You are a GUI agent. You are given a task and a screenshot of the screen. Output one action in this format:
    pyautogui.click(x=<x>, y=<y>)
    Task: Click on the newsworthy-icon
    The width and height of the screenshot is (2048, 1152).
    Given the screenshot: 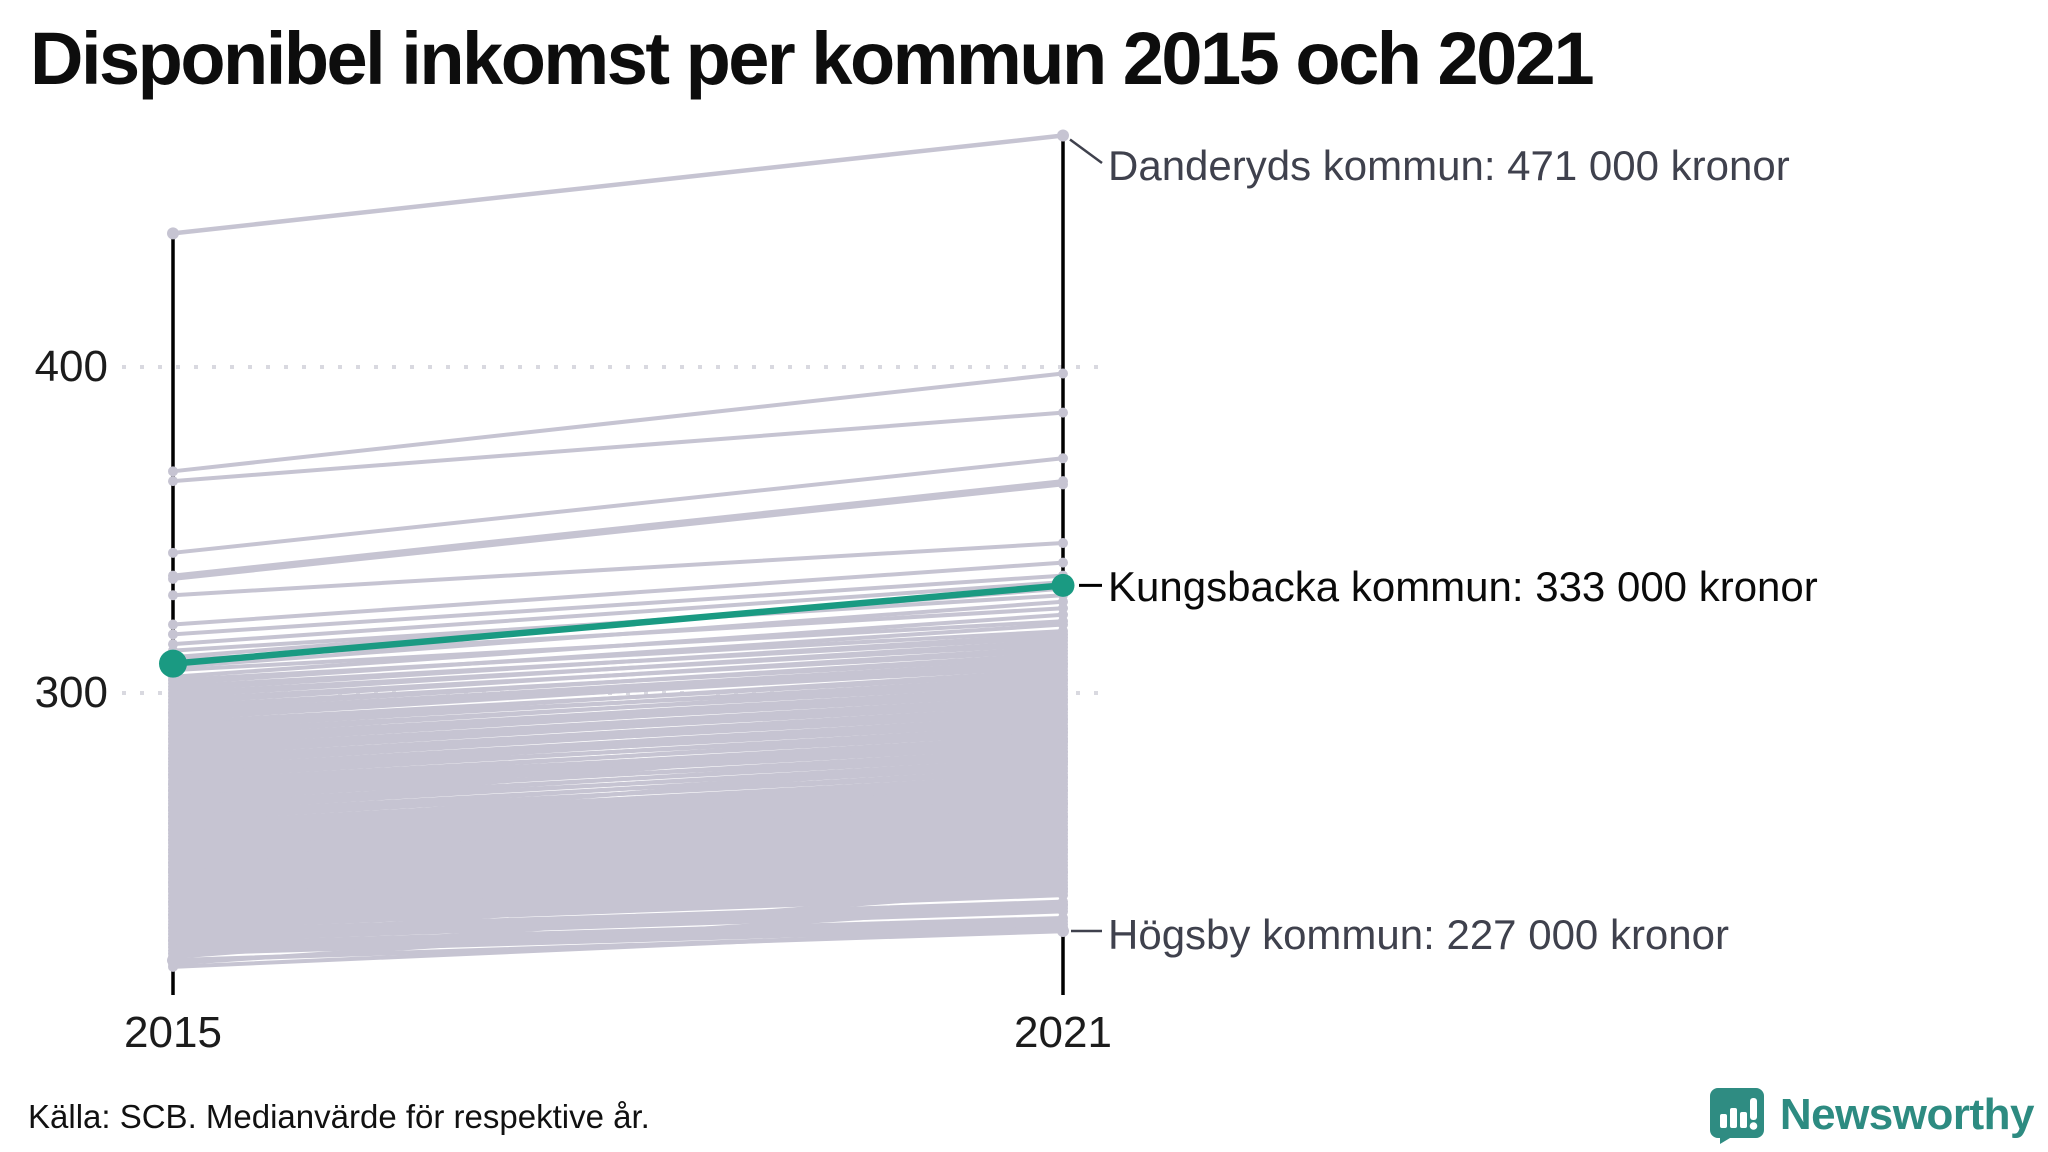 What is the action you would take?
    pyautogui.click(x=1736, y=1116)
    